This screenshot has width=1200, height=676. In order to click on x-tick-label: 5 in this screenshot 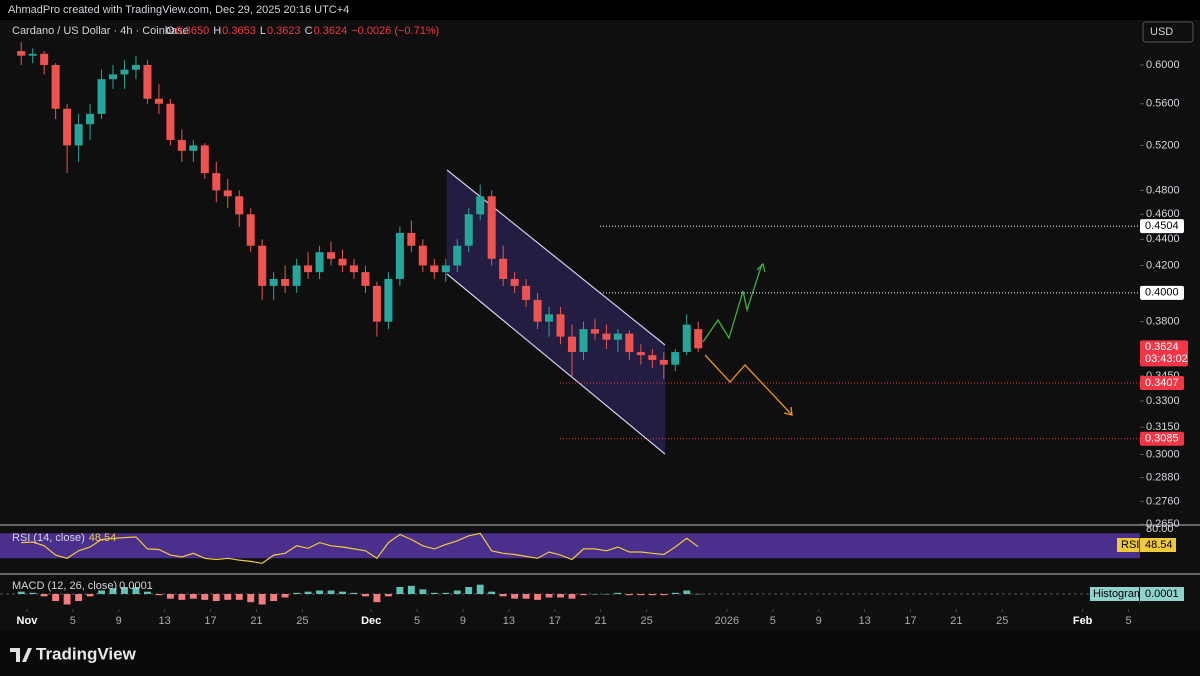, I will do `click(1128, 621)`.